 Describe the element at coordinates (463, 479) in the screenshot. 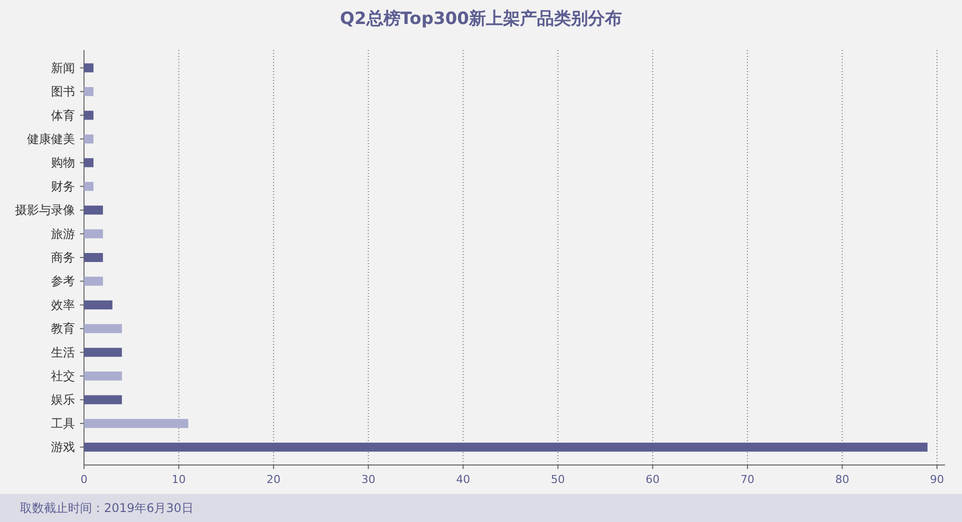

I see `x-tick-label: 40` at that location.